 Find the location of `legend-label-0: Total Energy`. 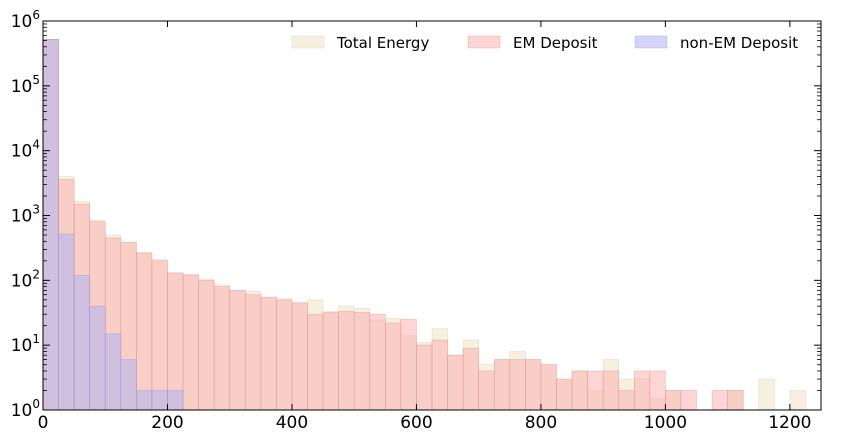

legend-label-0: Total Energy is located at coordinates (382, 43).